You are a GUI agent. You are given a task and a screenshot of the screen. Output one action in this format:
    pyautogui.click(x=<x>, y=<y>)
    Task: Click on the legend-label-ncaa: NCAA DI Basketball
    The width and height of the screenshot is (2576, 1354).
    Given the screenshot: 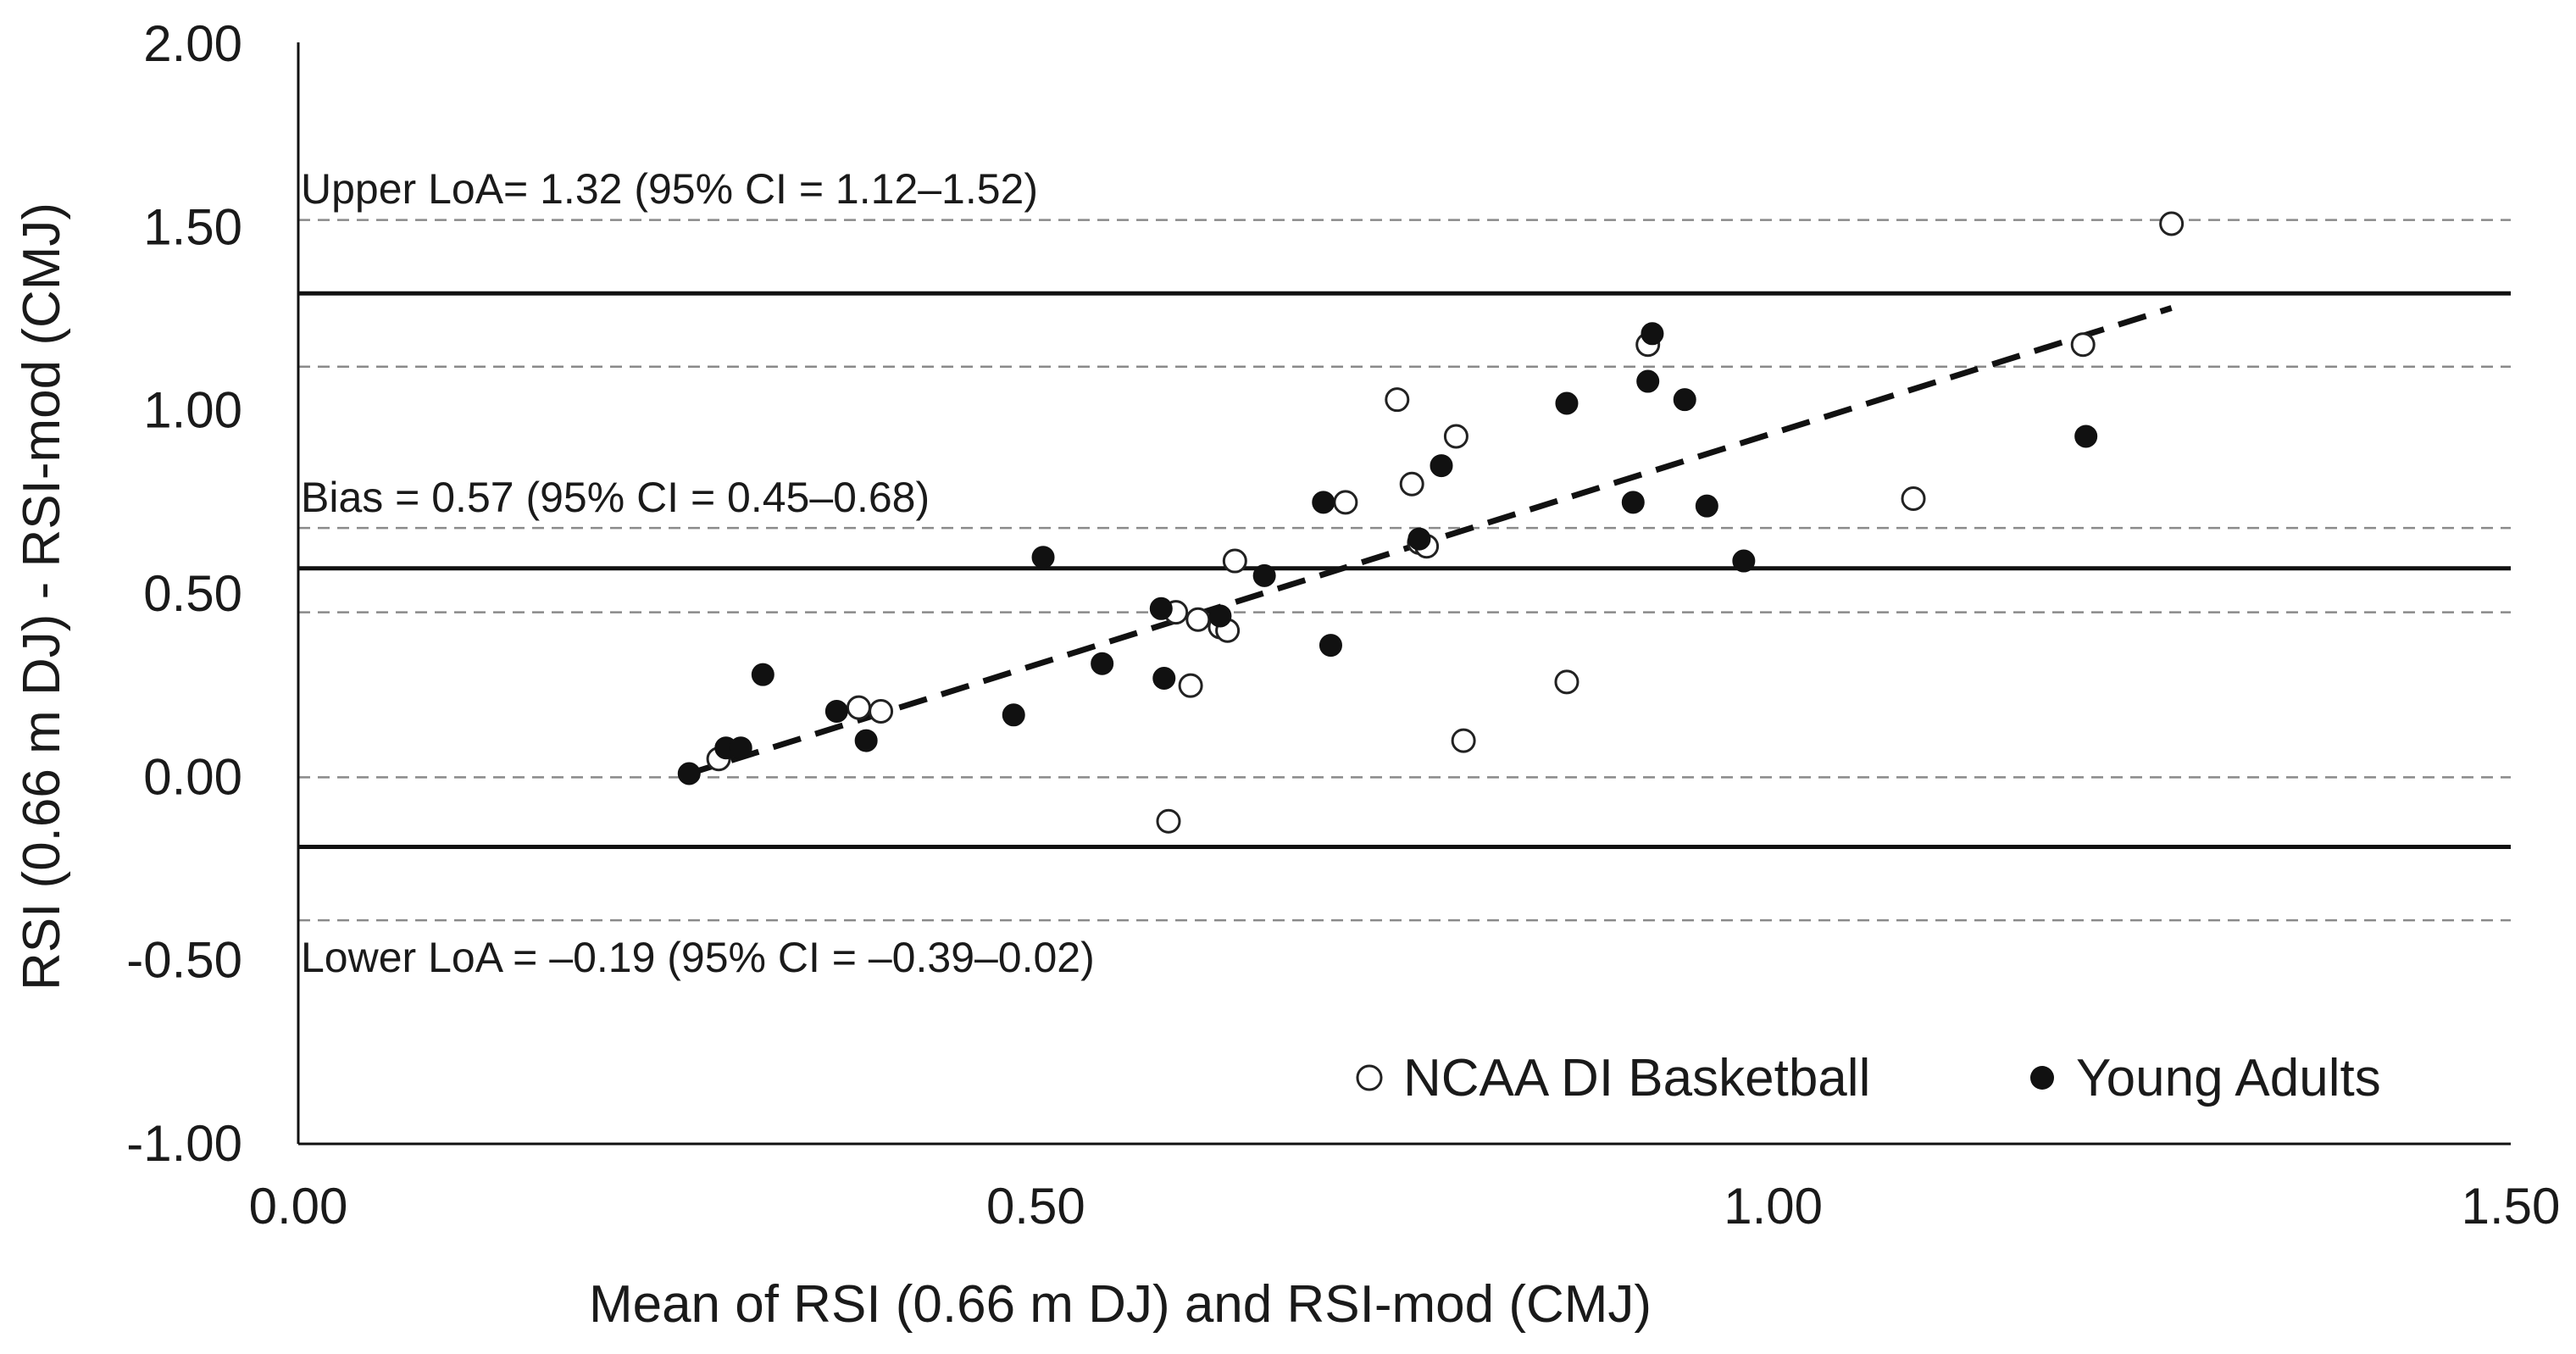 What is the action you would take?
    pyautogui.click(x=1636, y=1078)
    